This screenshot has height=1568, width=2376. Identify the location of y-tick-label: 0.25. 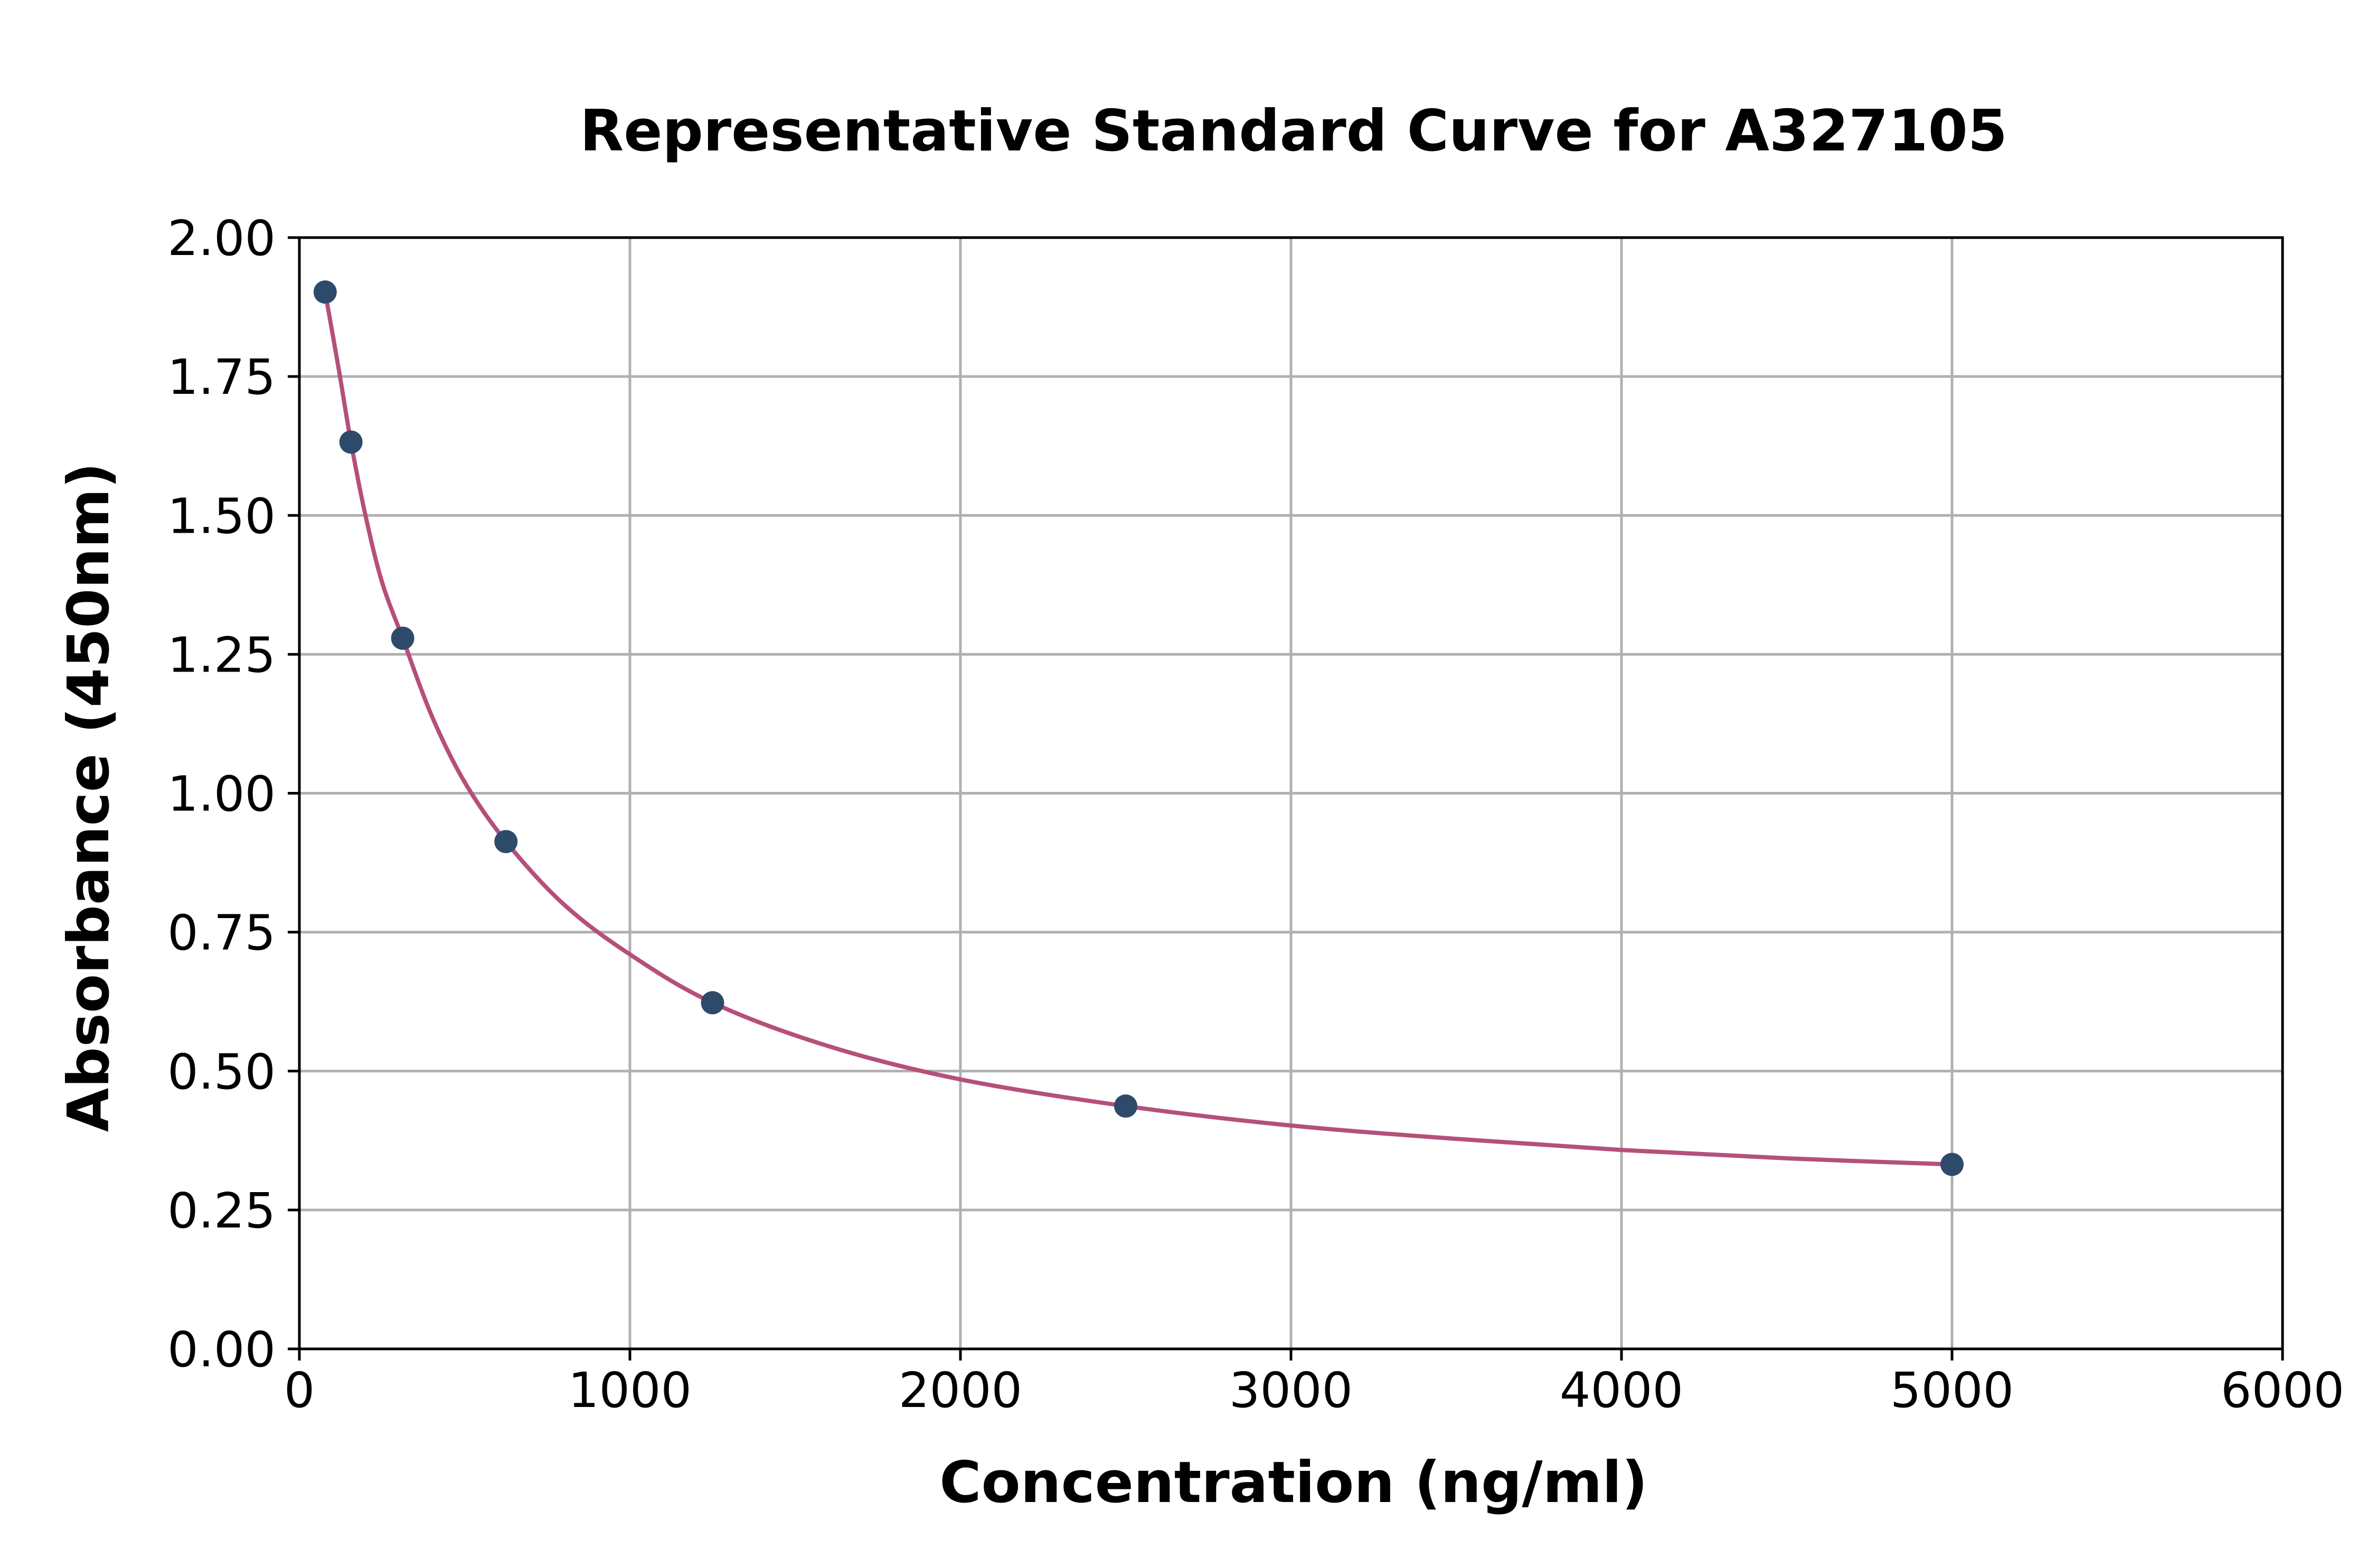
(221, 1211).